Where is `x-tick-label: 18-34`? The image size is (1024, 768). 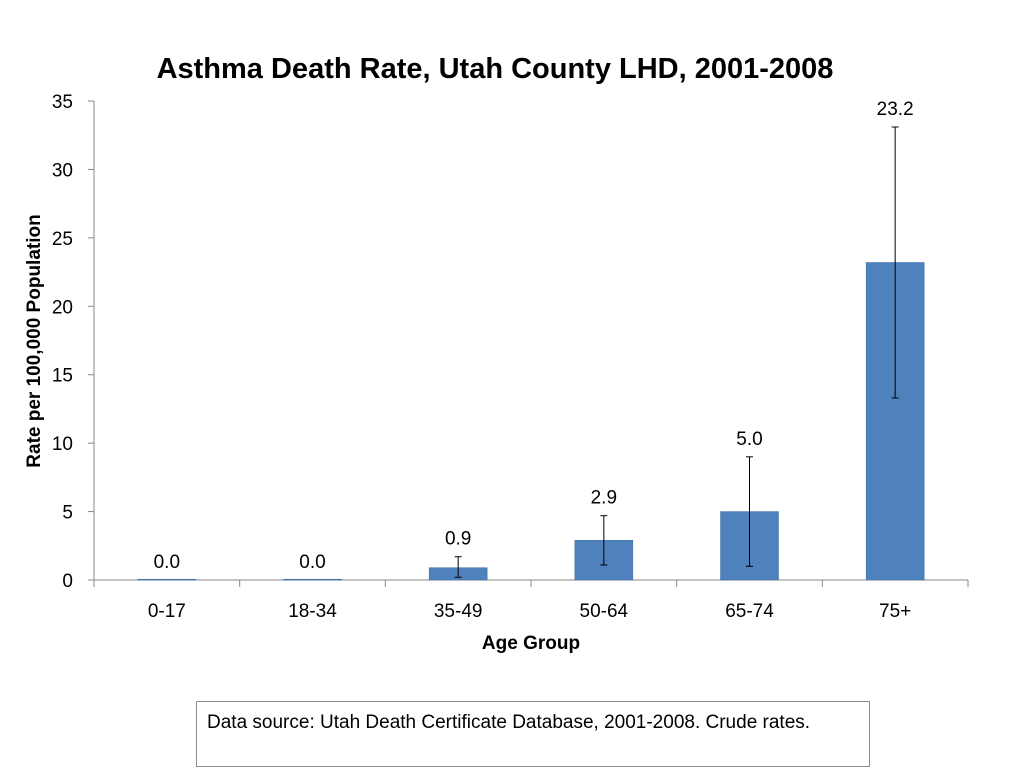
x-tick-label: 18-34 is located at coordinates (312, 611).